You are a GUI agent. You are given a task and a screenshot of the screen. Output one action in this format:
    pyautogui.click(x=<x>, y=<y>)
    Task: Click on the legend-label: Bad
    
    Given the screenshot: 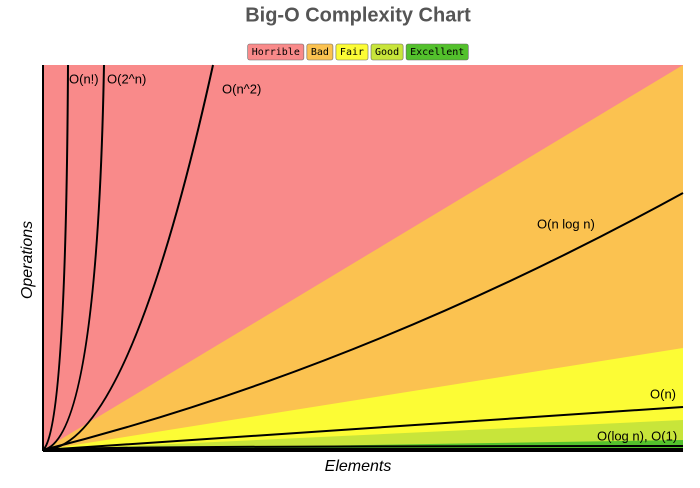 What is the action you would take?
    pyautogui.click(x=320, y=52)
    